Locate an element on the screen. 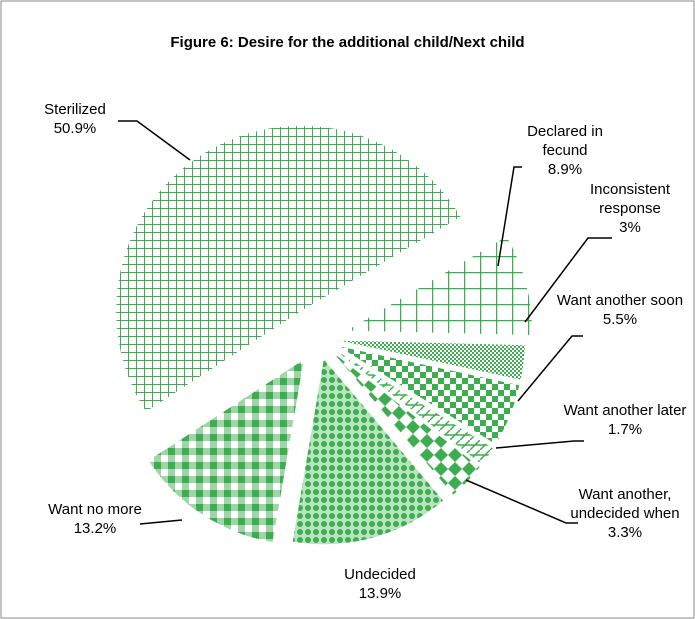 The image size is (695, 619). slice-label: Want another, undecided when 3.3% is located at coordinates (625, 513).